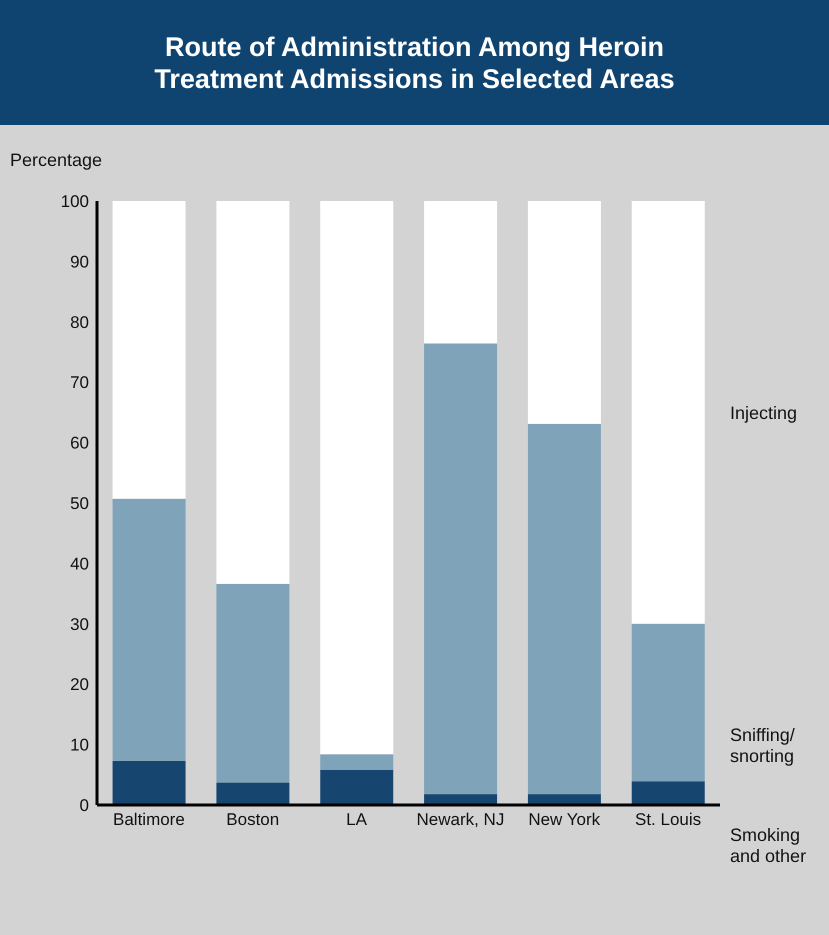  What do you see at coordinates (79, 443) in the screenshot?
I see `y-tick-label: 60` at bounding box center [79, 443].